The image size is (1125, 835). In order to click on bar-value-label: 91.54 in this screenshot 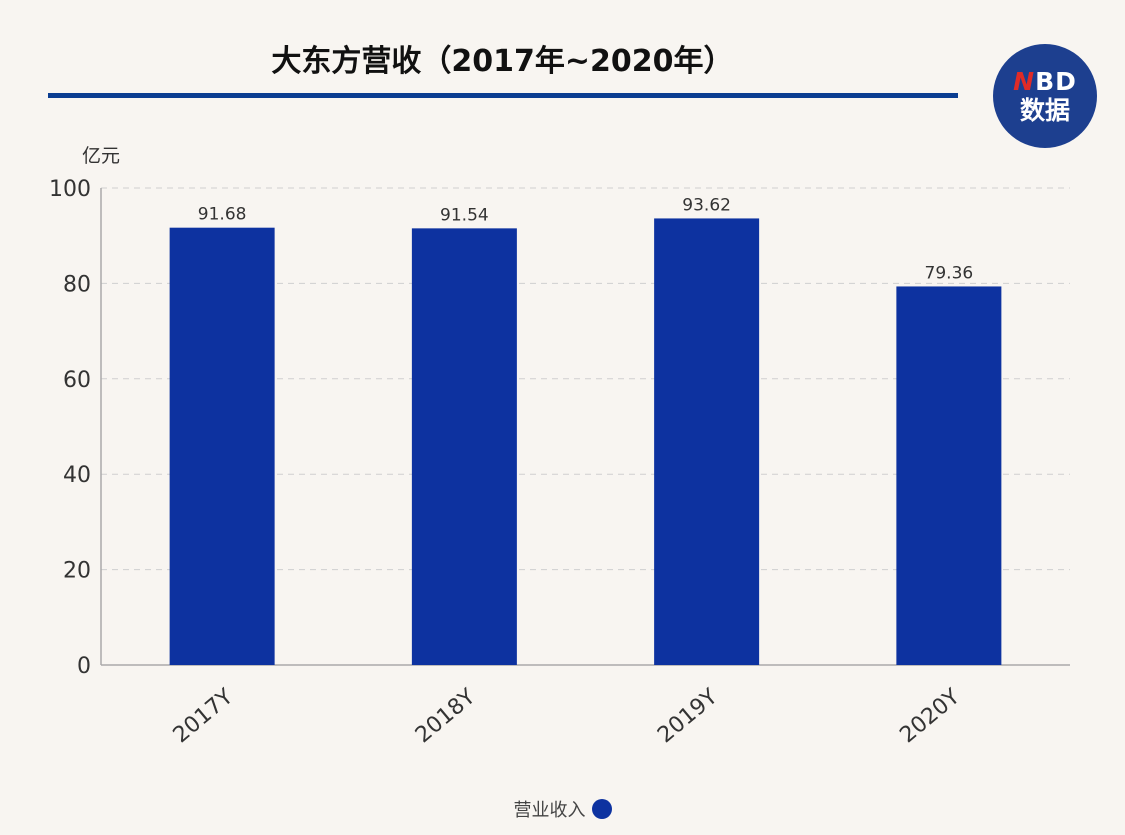, I will do `click(464, 215)`.